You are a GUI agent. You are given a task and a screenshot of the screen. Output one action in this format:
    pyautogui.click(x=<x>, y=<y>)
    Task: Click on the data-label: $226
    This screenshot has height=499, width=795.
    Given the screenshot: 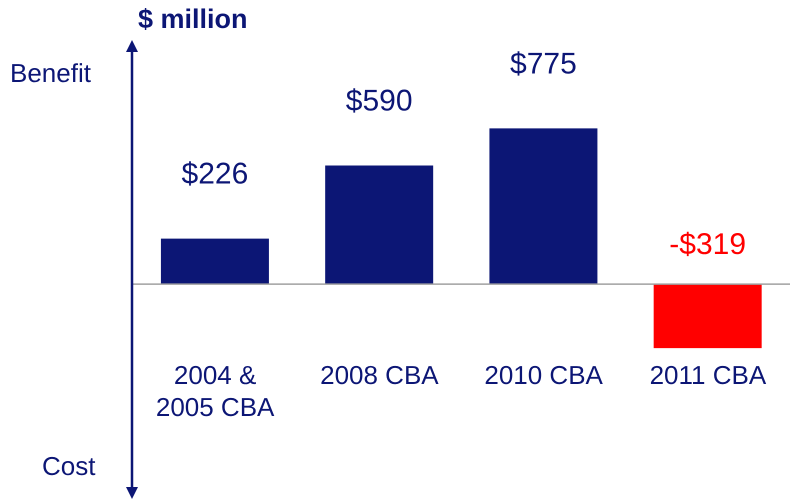 What is the action you would take?
    pyautogui.click(x=215, y=174)
    